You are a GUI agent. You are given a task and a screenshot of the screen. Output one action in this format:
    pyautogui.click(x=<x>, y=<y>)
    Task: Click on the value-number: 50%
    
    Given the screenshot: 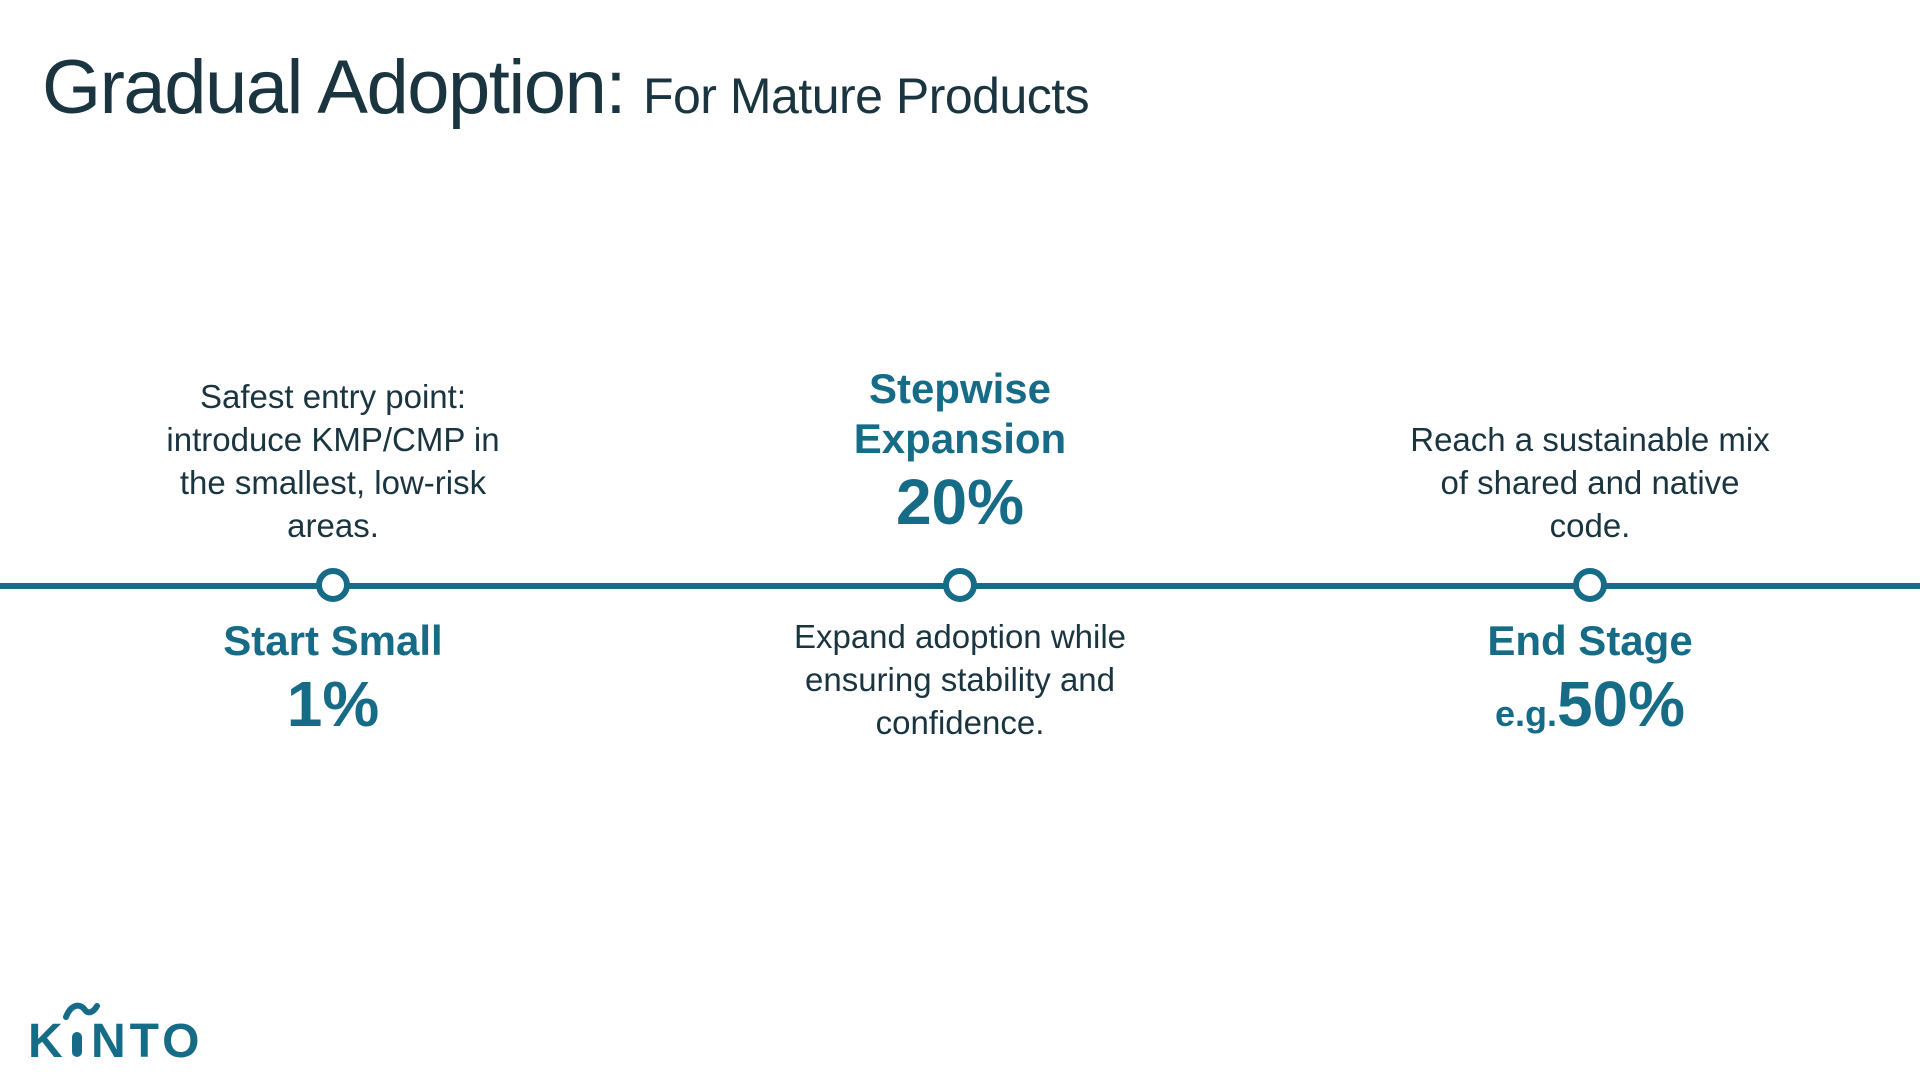 What is the action you would take?
    pyautogui.click(x=1621, y=704)
    